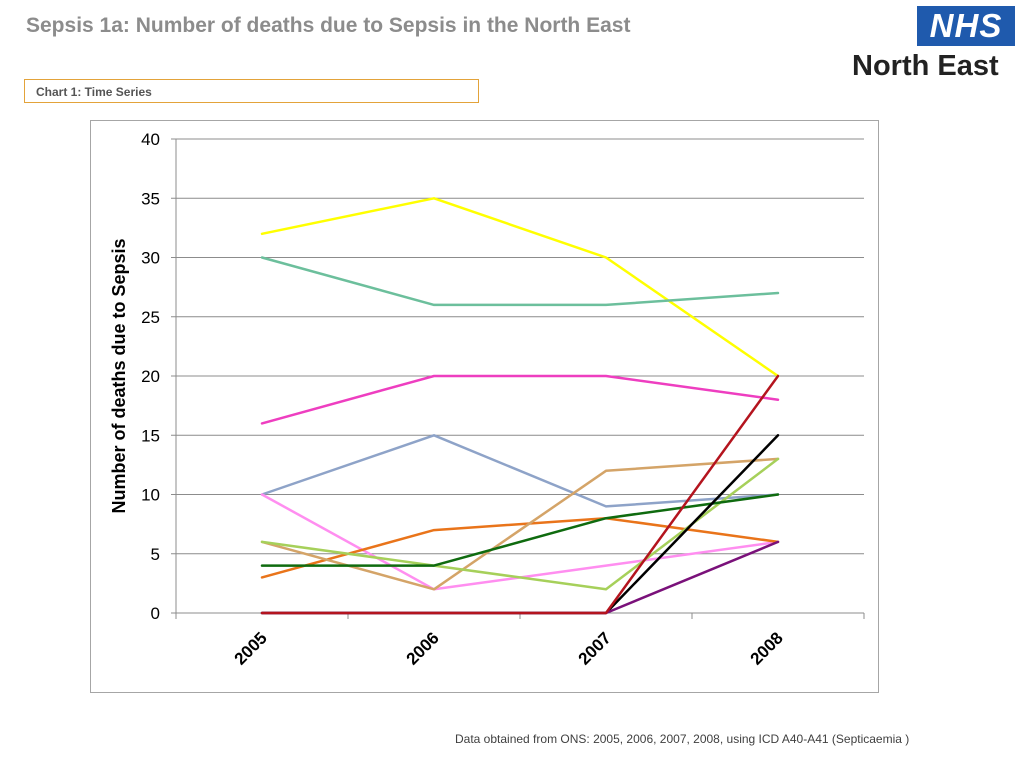  Describe the element at coordinates (251, 91) in the screenshot. I see `chart-caption: Chart 1: Time Series` at that location.